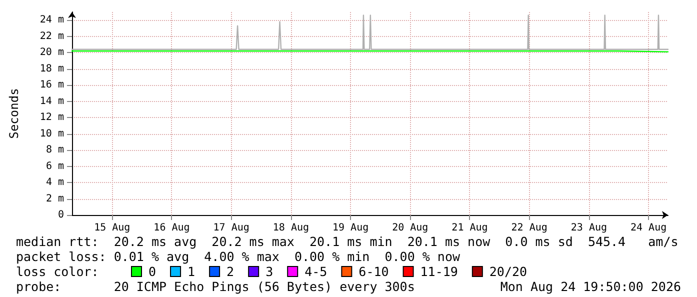 Image resolution: width=697 pixels, height=297 pixels. Describe the element at coordinates (52, 118) in the screenshot. I see `y-tick-label: 12 m` at that location.